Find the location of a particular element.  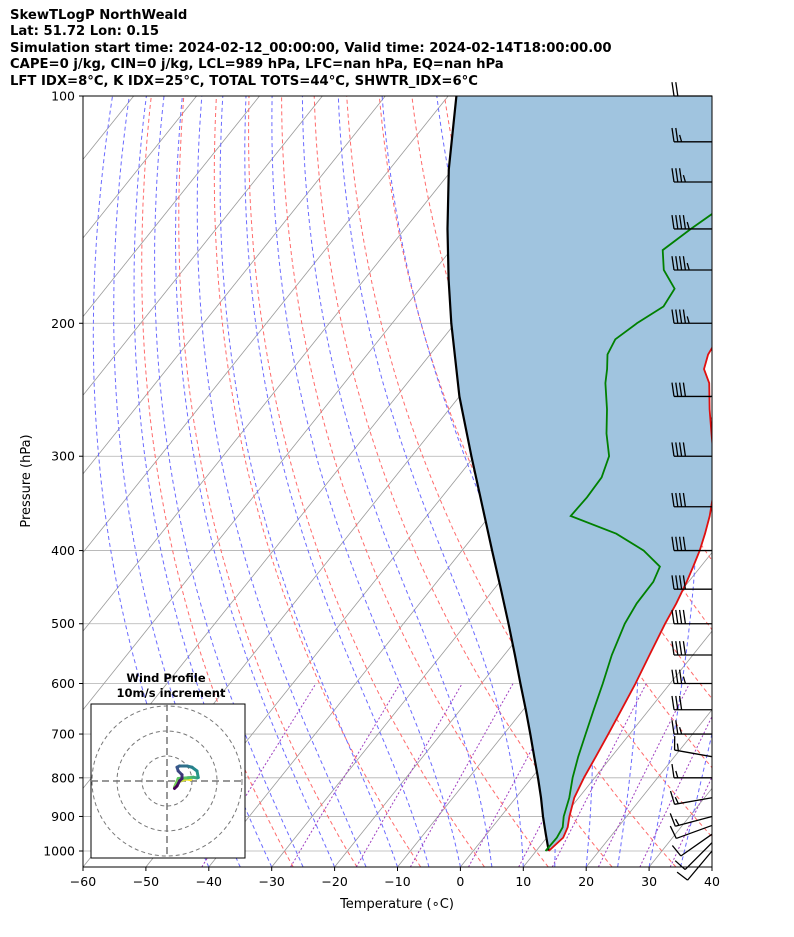

y-tick-label: 1000 is located at coordinates (59, 851).